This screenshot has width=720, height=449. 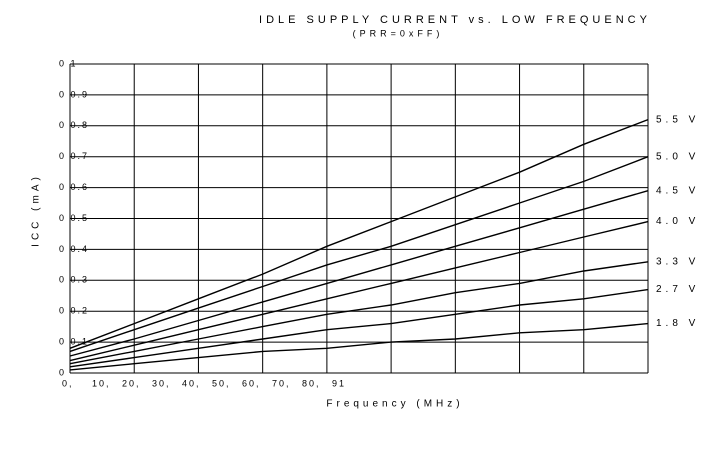 I want to click on y-tick-label: 0, so click(x=62, y=372).